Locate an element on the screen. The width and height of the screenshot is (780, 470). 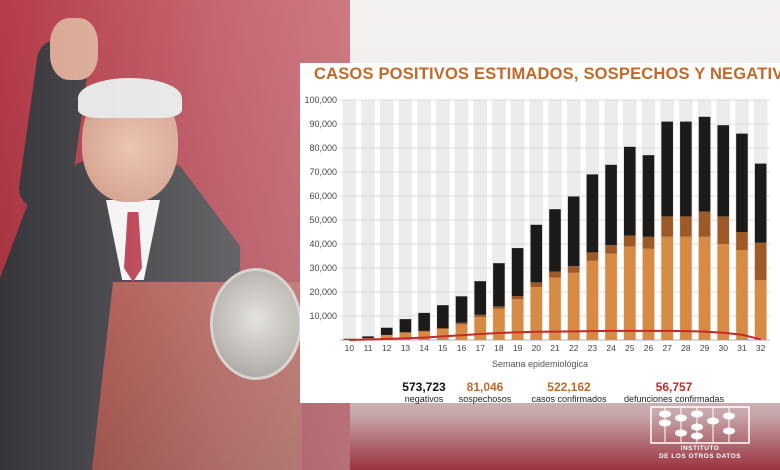
line-defunciones is located at coordinates (555, 335).